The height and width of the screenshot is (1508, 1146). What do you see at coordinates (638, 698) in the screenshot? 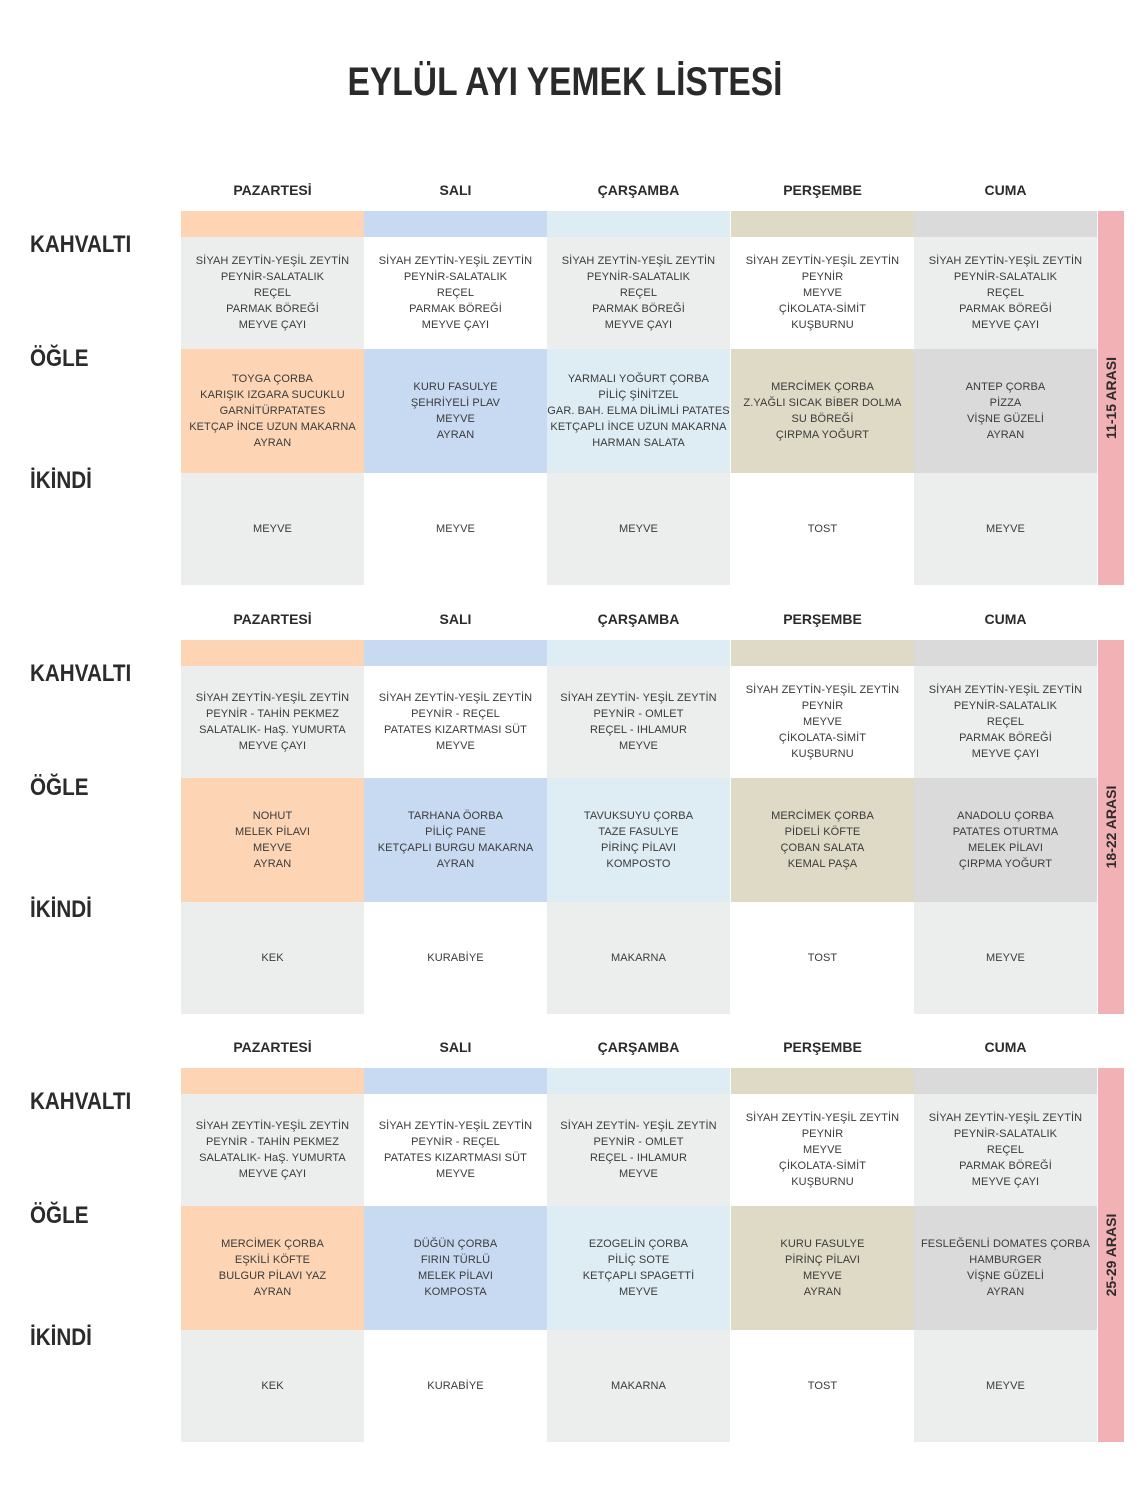
I see `menu-item: SİYAH ZEYTİN- YEŞİL ZEYTİN` at bounding box center [638, 698].